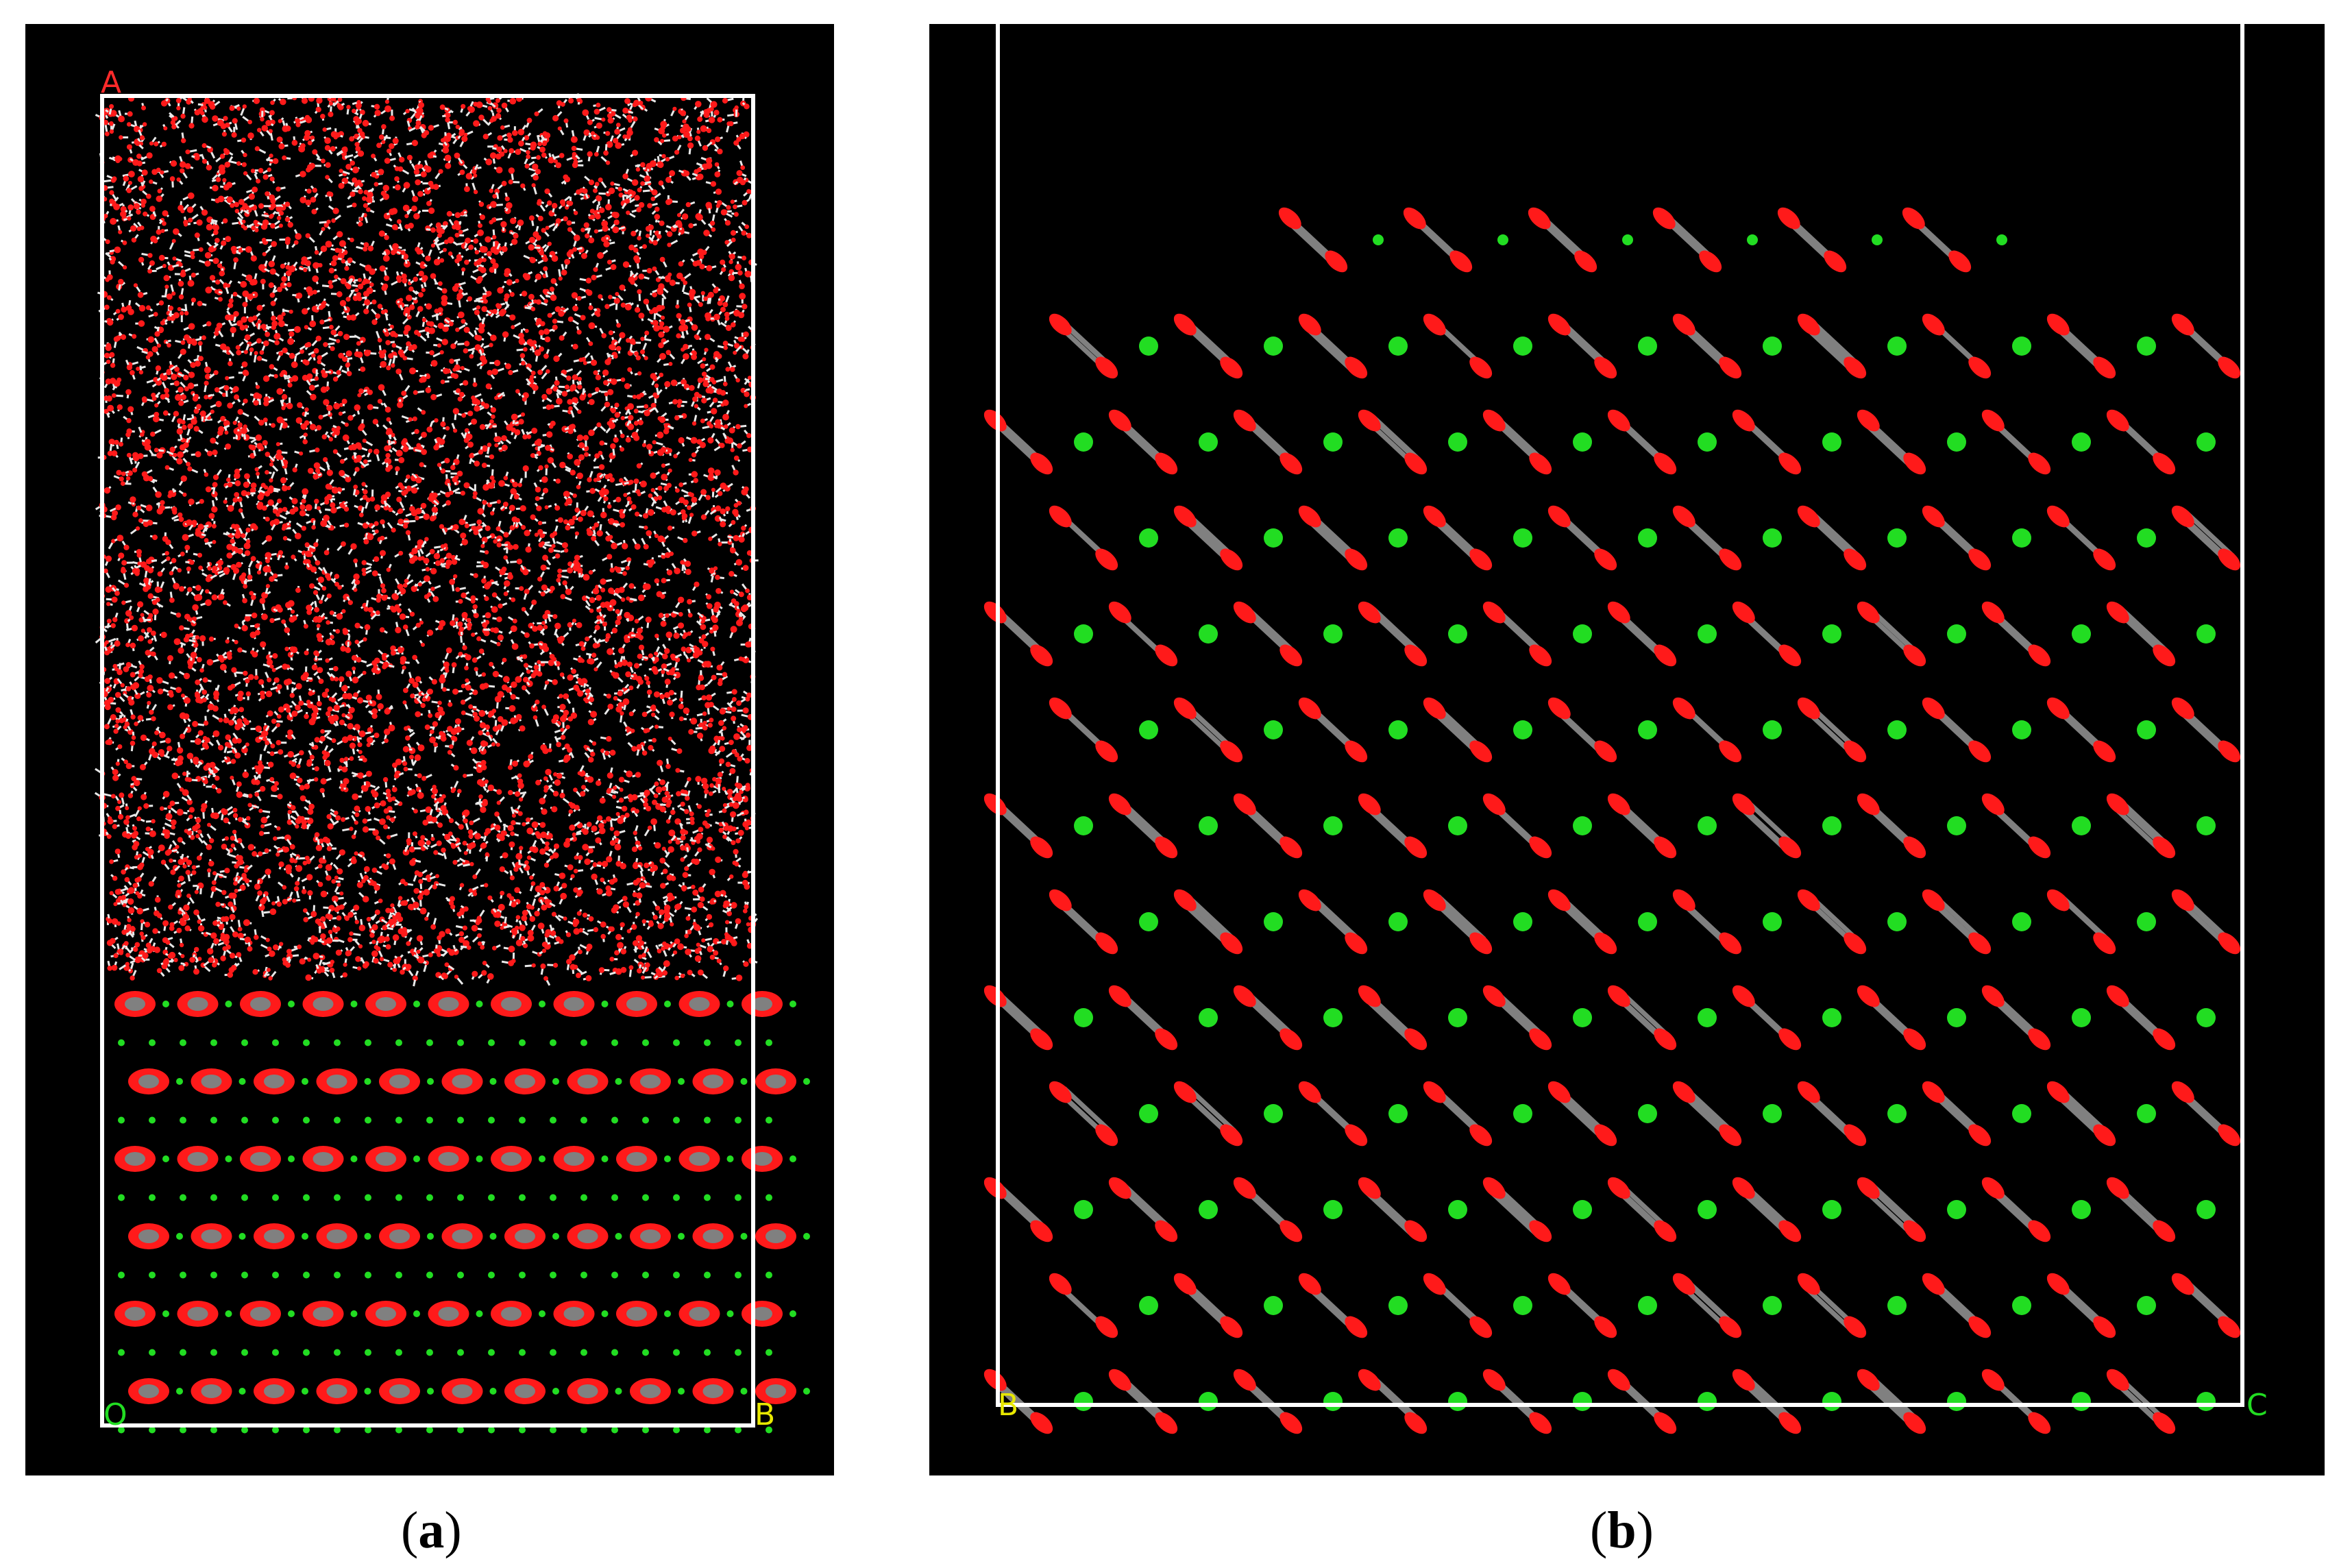 Image resolution: width=2339 pixels, height=1568 pixels. Describe the element at coordinates (453, 1530) in the screenshot. I see `caption-a-close: )` at that location.